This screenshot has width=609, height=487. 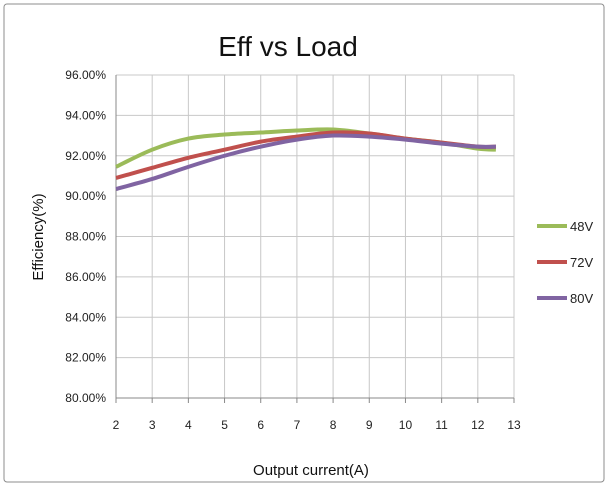 I want to click on series-lines, so click(x=306, y=159).